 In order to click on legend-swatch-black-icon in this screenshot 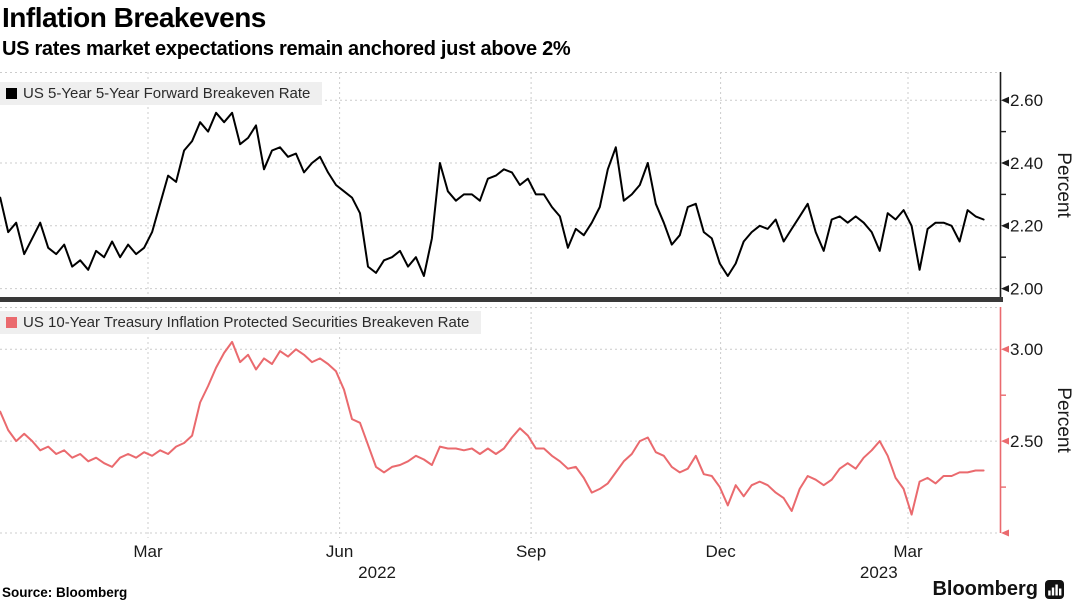, I will do `click(11, 93)`.